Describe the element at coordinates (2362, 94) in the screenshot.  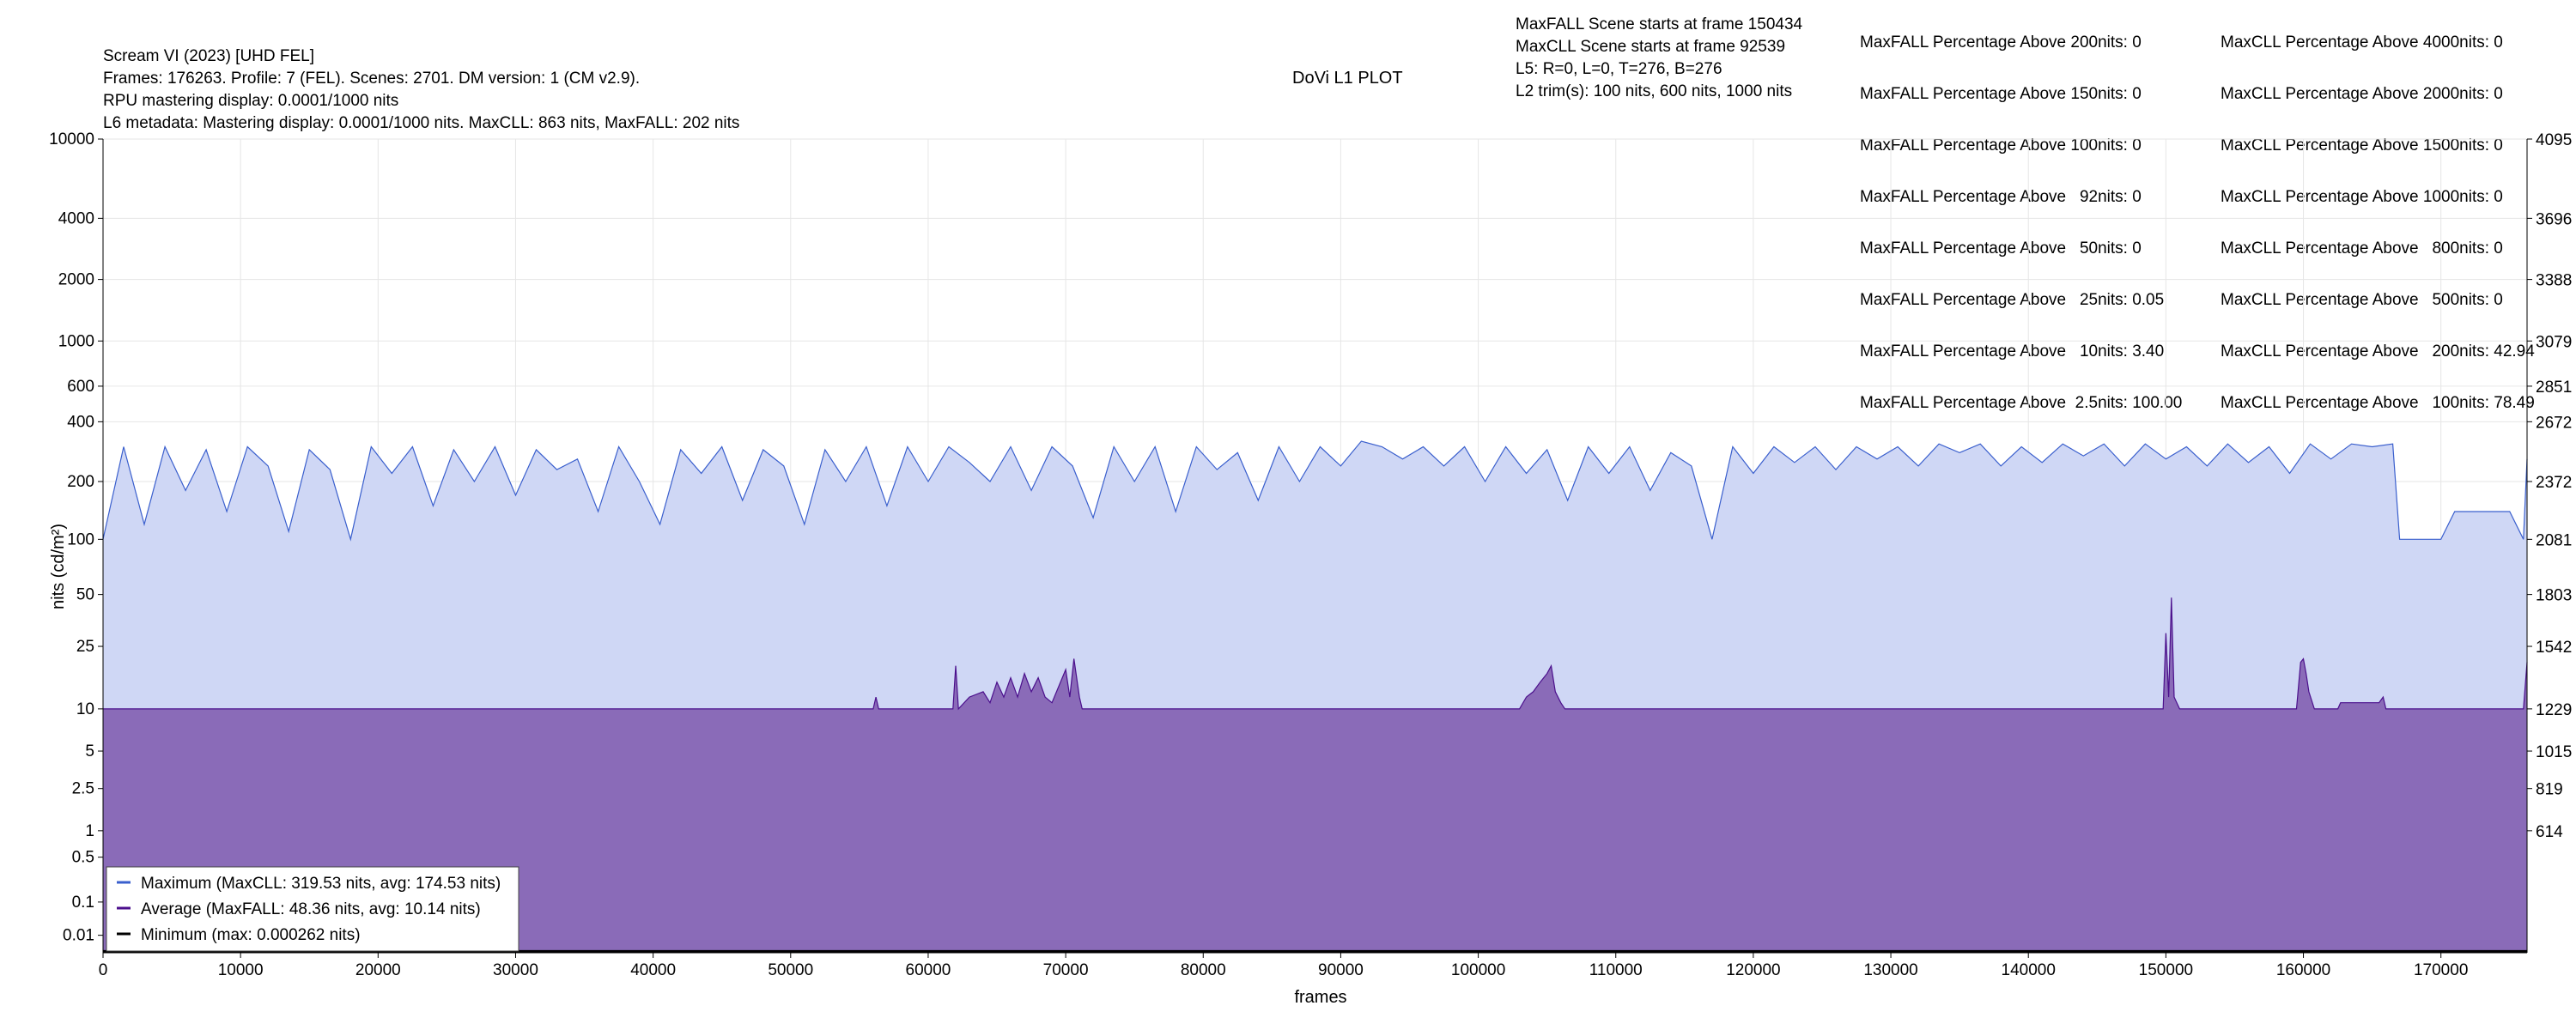
I see `maxcll-stat: MaxCLL Percentage Above 2000nits: 0` at that location.